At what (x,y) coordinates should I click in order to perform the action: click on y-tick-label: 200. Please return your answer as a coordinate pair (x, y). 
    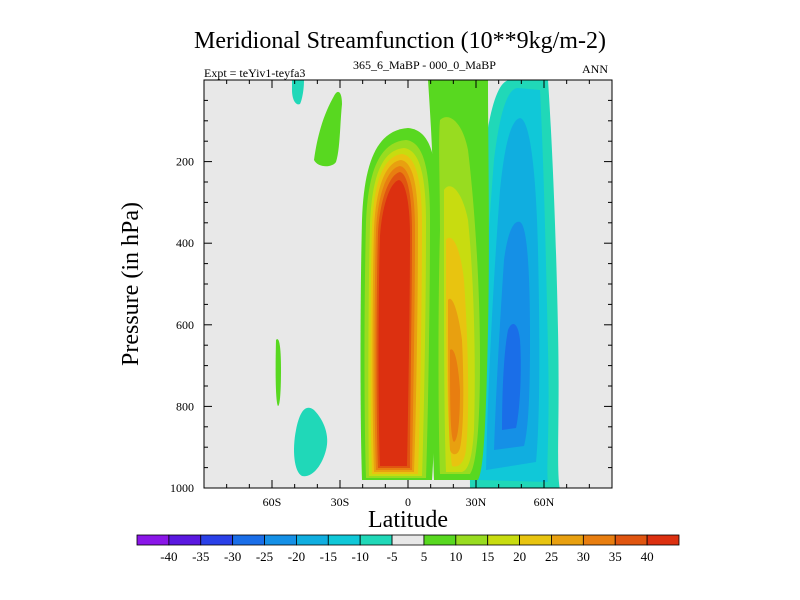
    Looking at the image, I should click on (185, 162).